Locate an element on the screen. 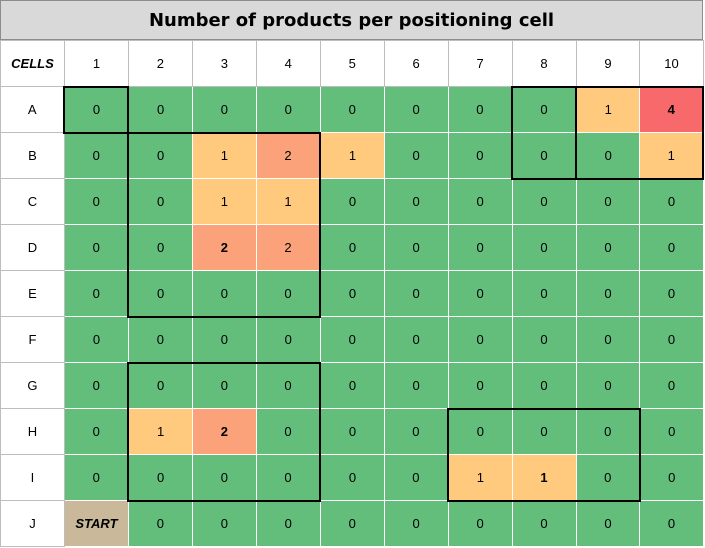 This screenshot has width=705, height=548. column-header: 3 is located at coordinates (224, 63).